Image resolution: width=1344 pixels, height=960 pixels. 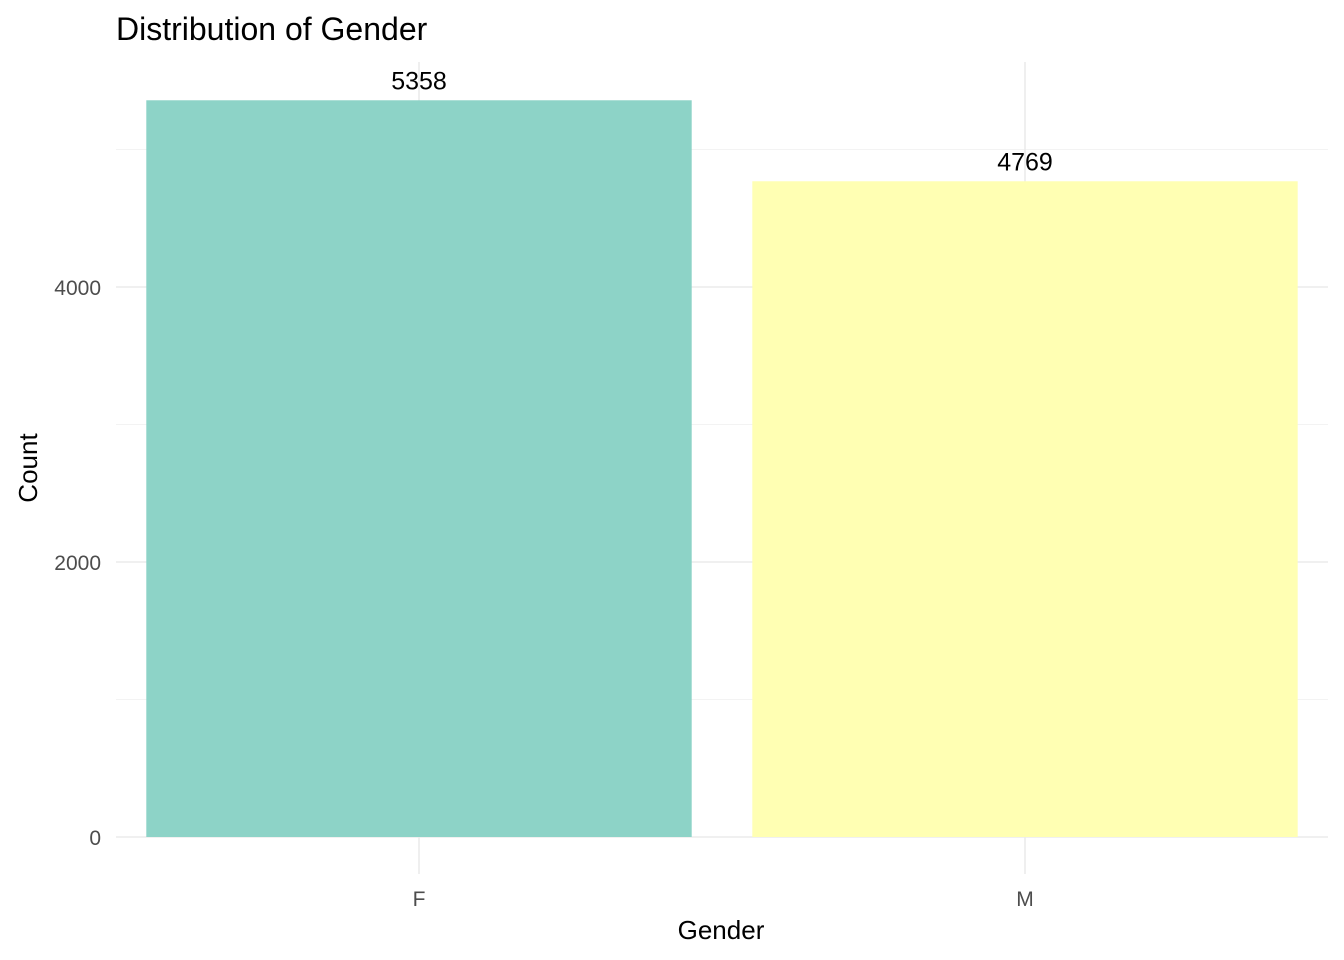 What do you see at coordinates (1025, 899) in the screenshot?
I see `x-tick-label: M` at bounding box center [1025, 899].